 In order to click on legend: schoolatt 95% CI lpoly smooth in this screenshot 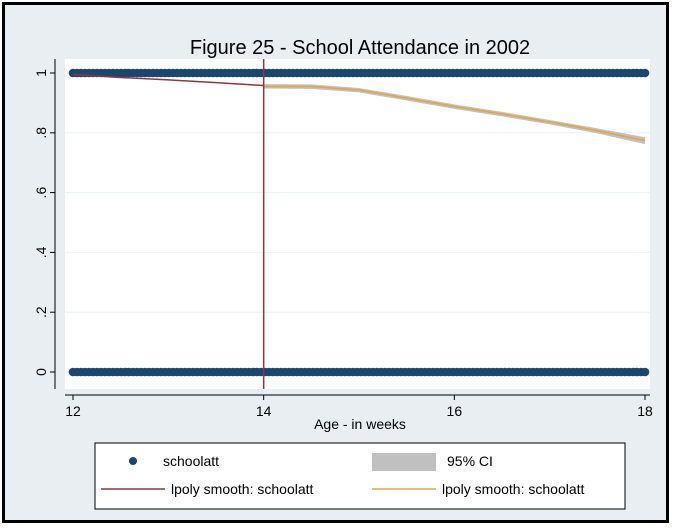, I will do `click(360, 476)`.